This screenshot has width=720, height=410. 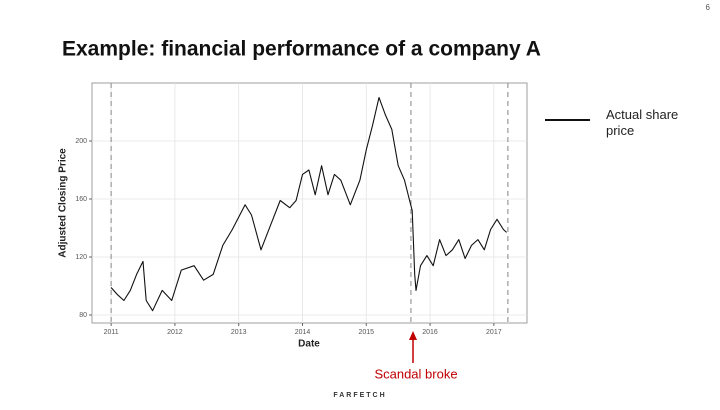 I want to click on x-tick-label: 2017, so click(x=494, y=332).